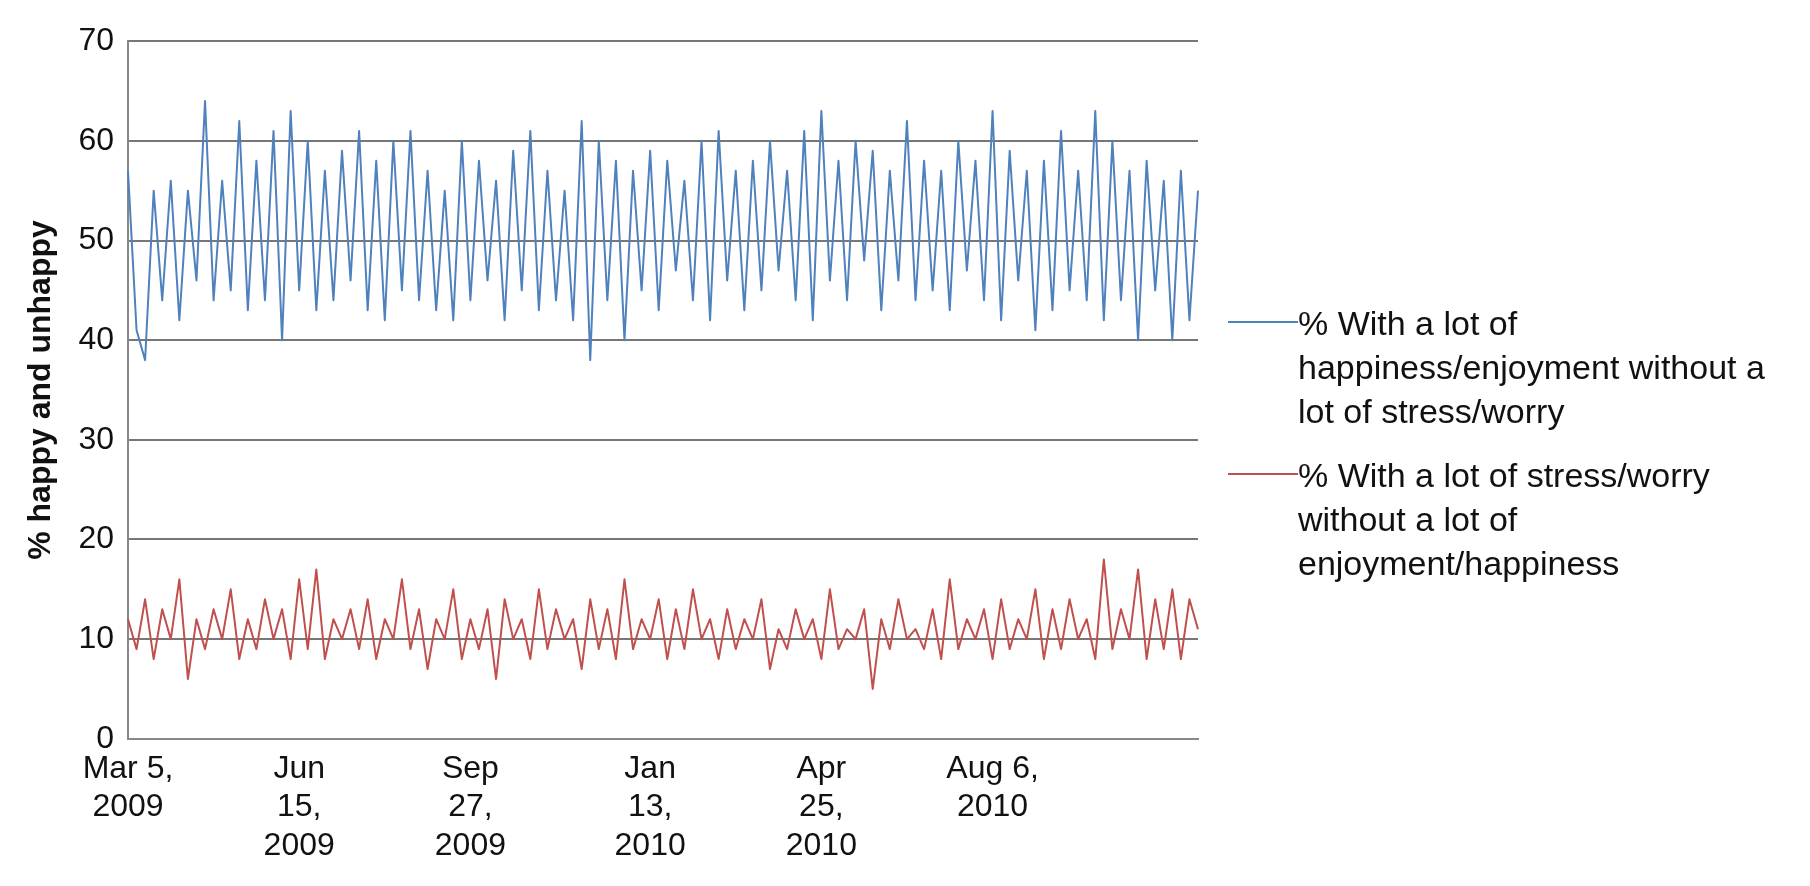 This screenshot has height=886, width=1810. I want to click on y-tick-label: 40, so click(96, 338).